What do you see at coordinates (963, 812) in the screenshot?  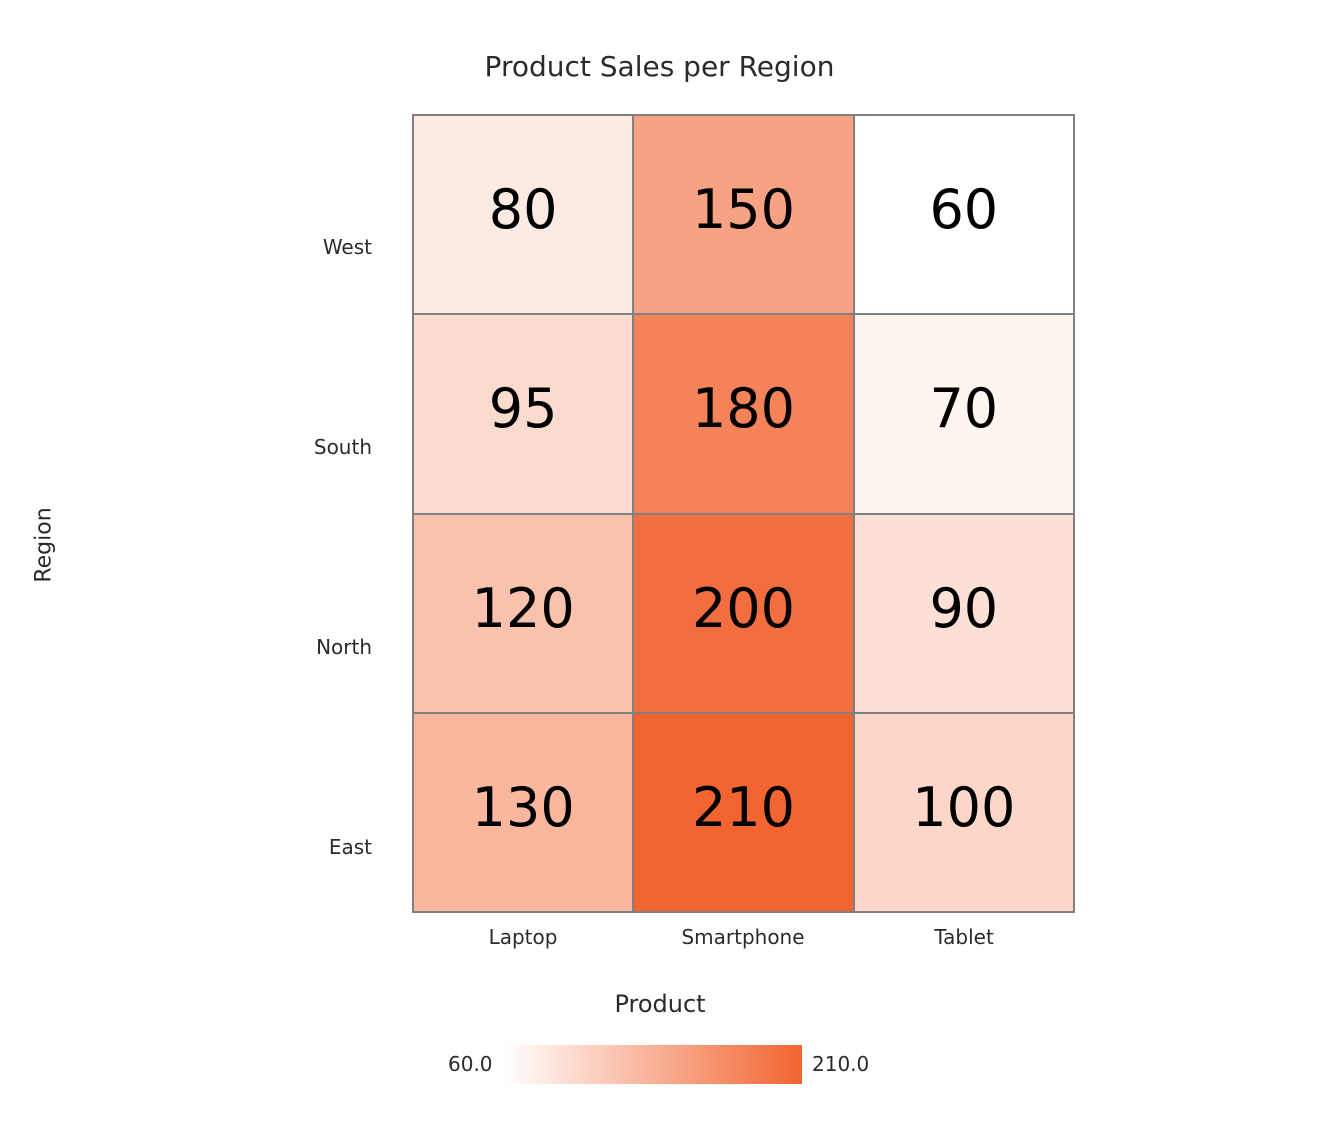 I see `heatmap-cell: 100` at bounding box center [963, 812].